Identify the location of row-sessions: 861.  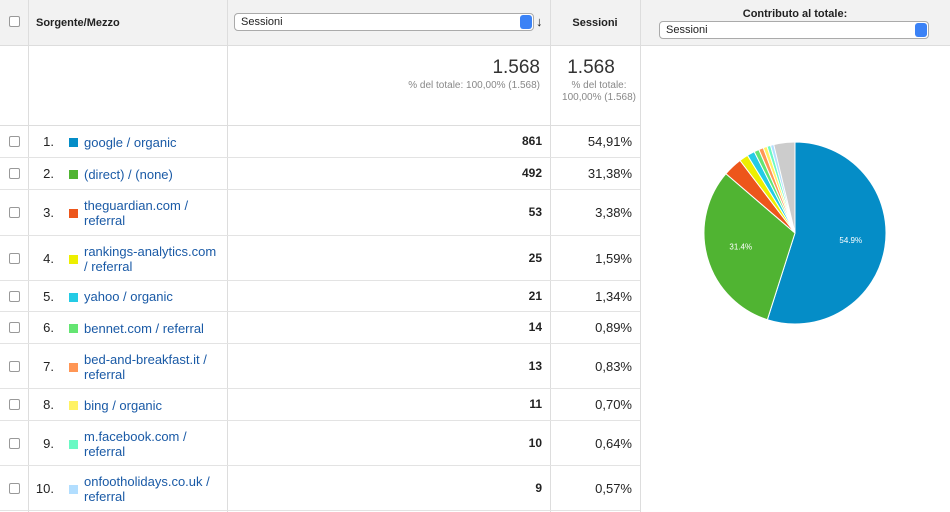
(531, 141).